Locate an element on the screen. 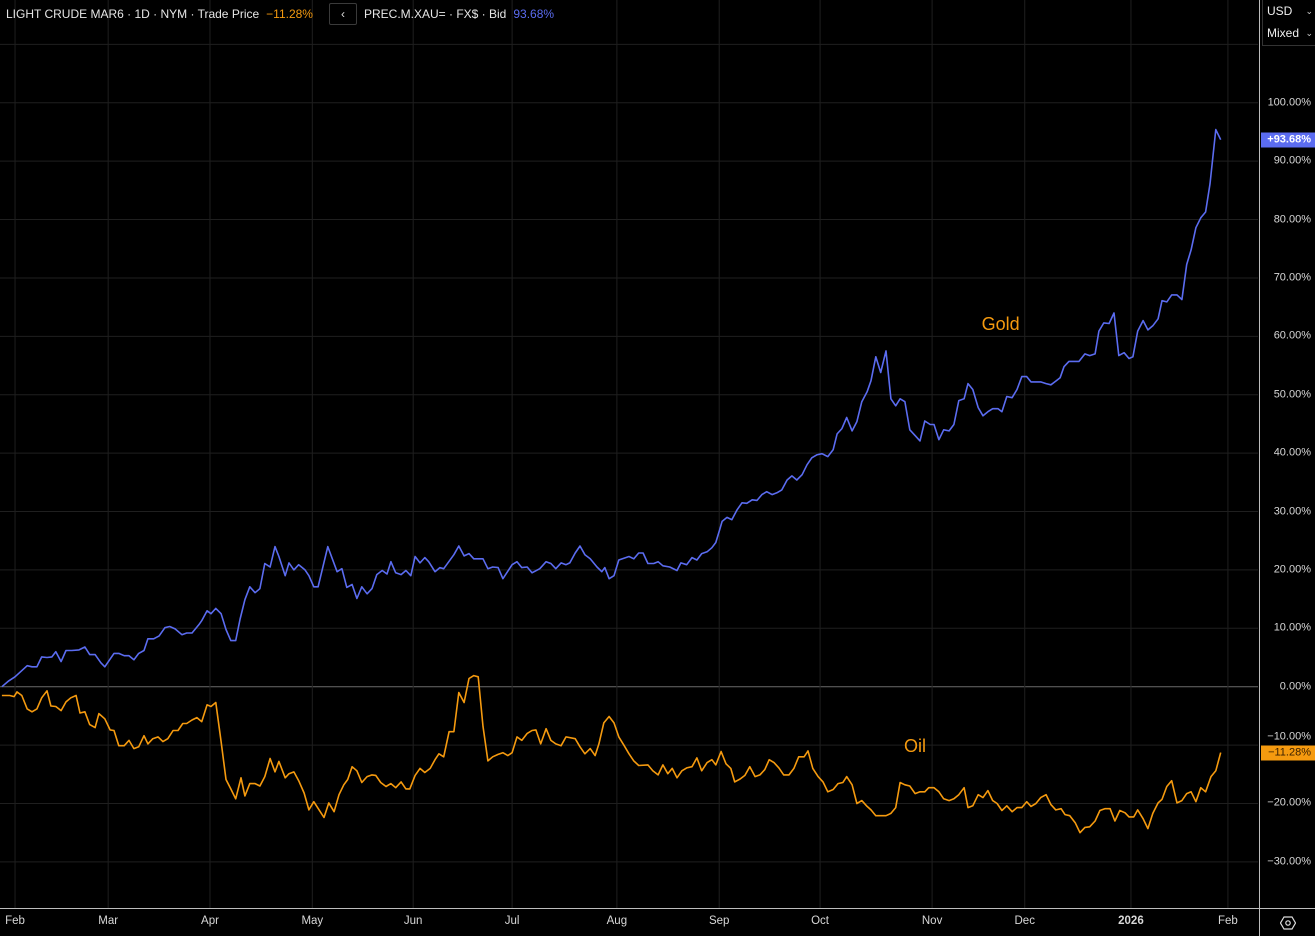  y-tick-label: 40.00% is located at coordinates (1292, 452).